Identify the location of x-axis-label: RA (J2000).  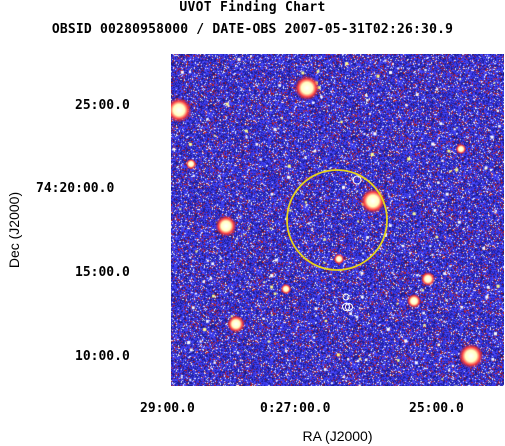
(337, 436).